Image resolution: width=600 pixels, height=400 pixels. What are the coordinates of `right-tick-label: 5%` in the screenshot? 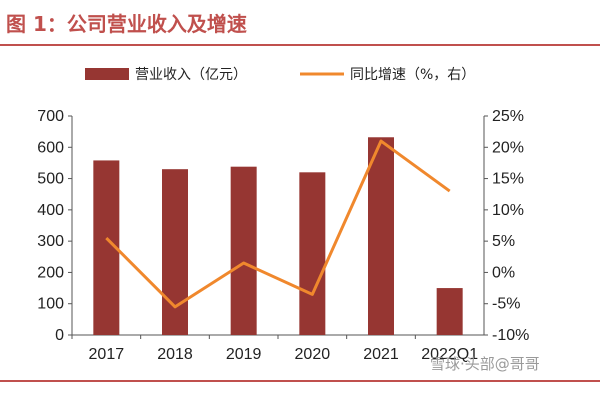 It's located at (503, 241).